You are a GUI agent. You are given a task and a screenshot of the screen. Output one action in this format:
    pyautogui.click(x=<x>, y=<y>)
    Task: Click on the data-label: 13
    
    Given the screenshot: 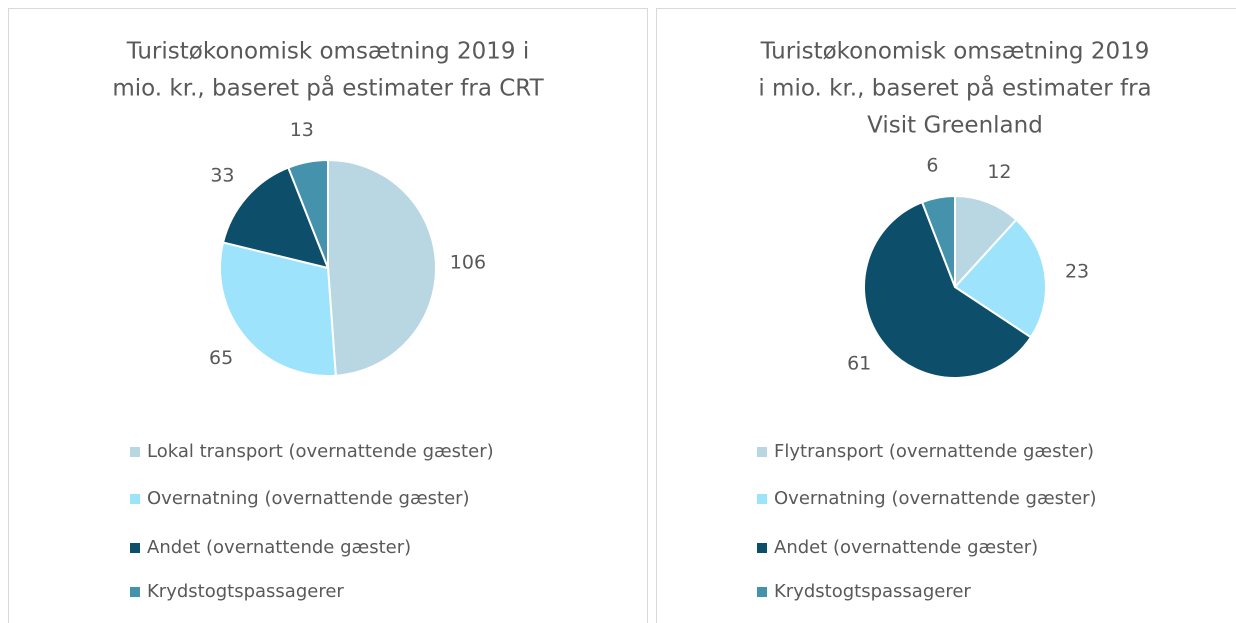 What is the action you would take?
    pyautogui.click(x=302, y=130)
    